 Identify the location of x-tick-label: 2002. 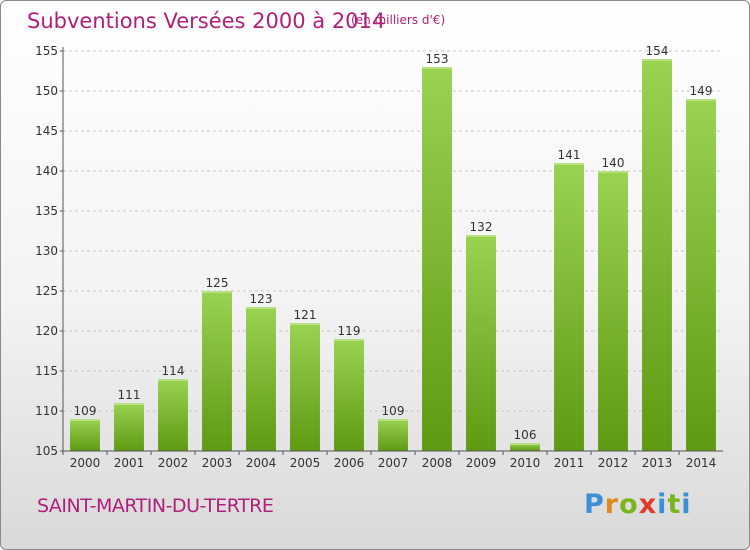
(173, 463).